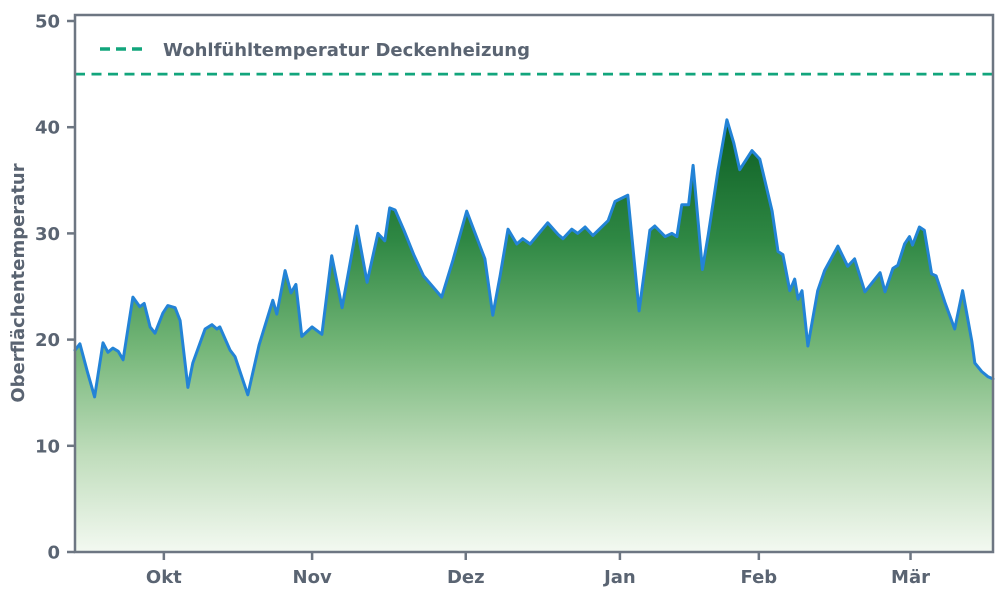 This screenshot has width=1000, height=600. I want to click on y-tick-label: 20, so click(47, 340).